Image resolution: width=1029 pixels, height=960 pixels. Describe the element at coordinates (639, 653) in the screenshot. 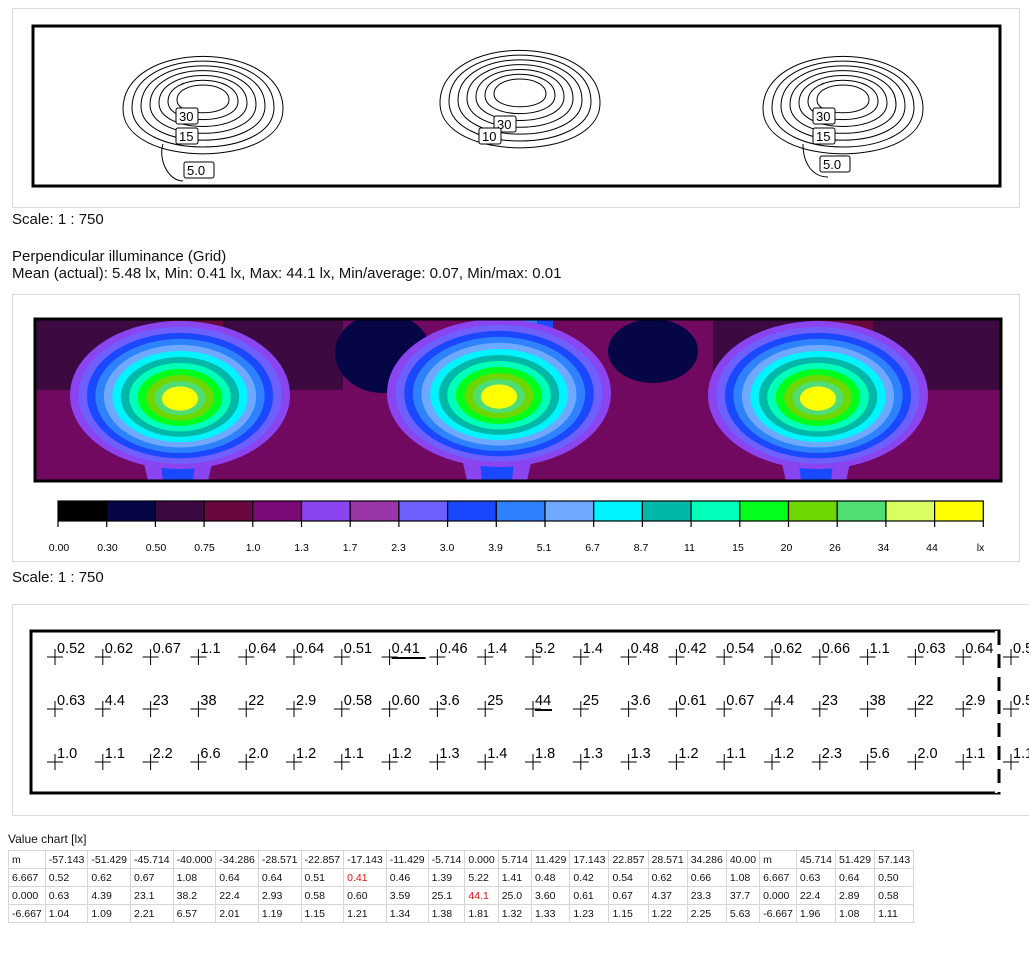

I see `grid-point: 0.48` at that location.